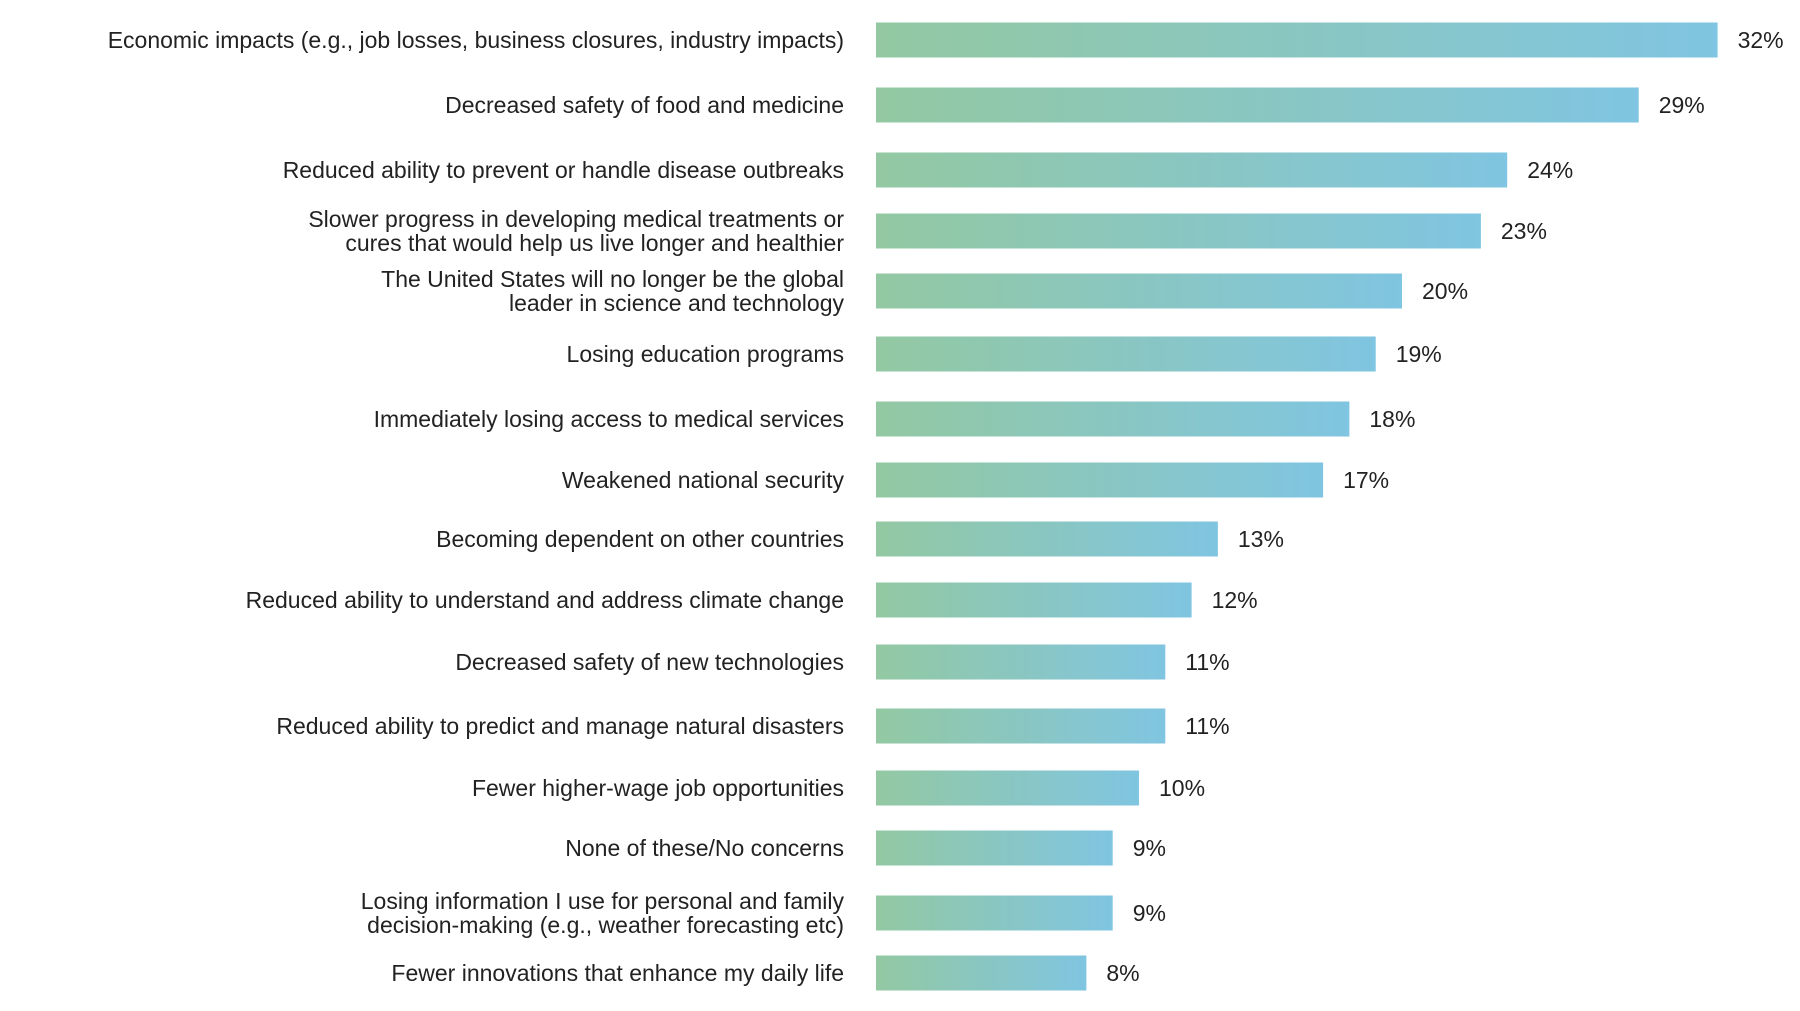 The height and width of the screenshot is (1011, 1800). Describe the element at coordinates (644, 105) in the screenshot. I see `category-label: Decreased safety of food and medicine` at that location.